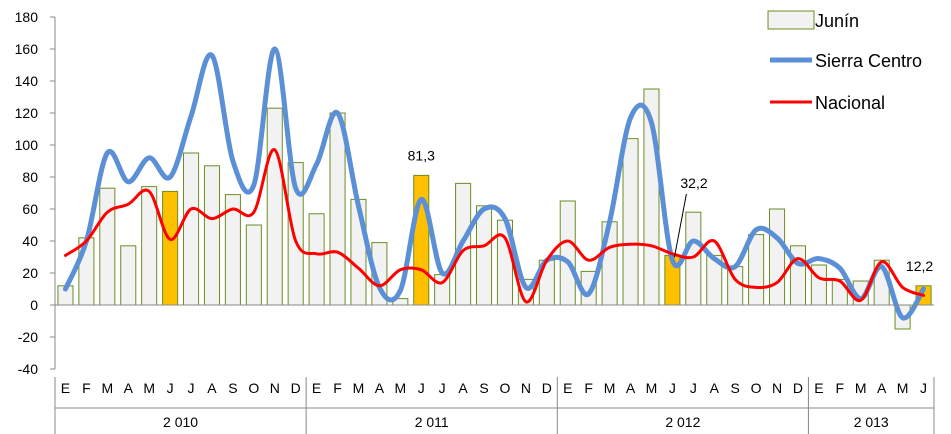  I want to click on y-tick-label: 180, so click(27, 17).